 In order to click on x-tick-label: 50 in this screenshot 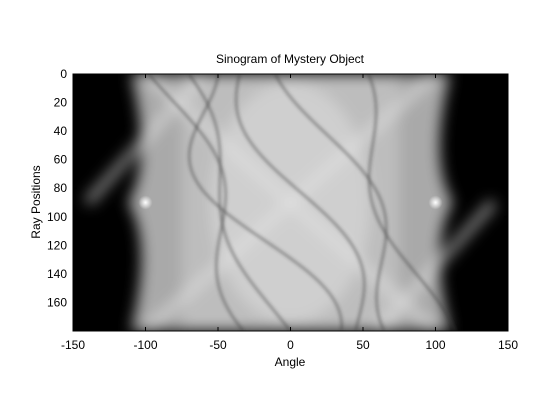, I will do `click(363, 345)`.